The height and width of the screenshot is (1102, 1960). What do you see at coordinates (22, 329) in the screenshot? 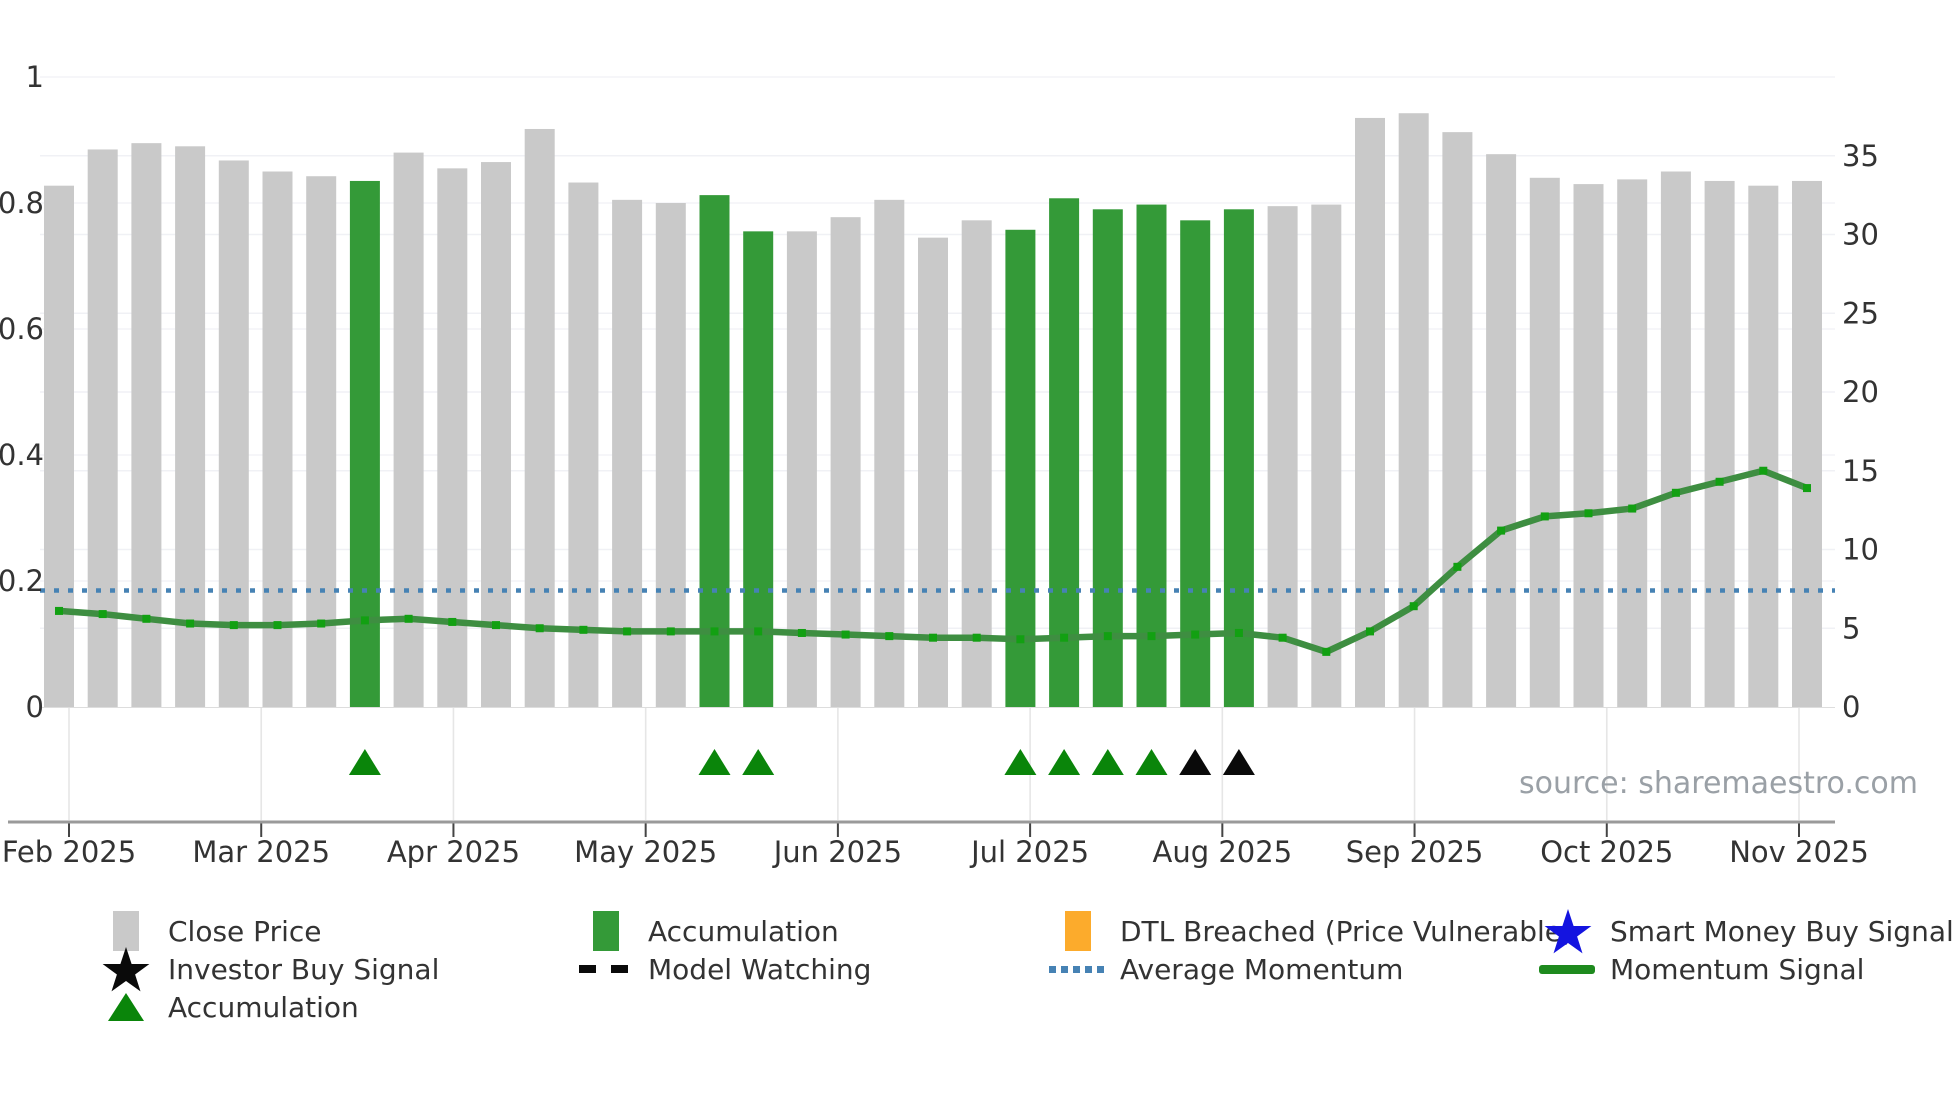
I see `left-axis-tick-label: 0.6` at bounding box center [22, 329].